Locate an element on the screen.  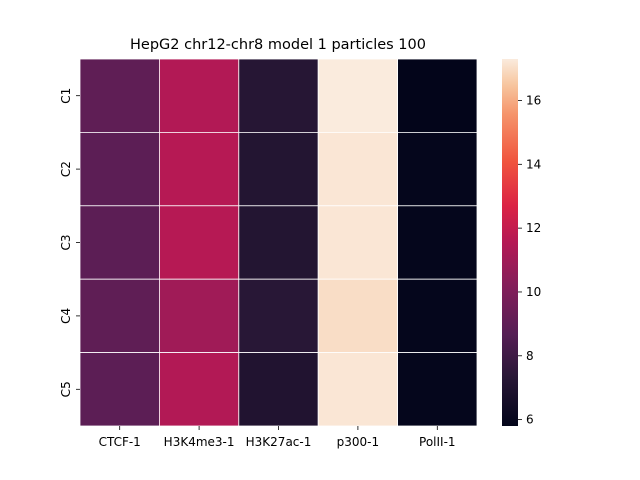
colorbar-tick-label: 8 is located at coordinates (530, 356).